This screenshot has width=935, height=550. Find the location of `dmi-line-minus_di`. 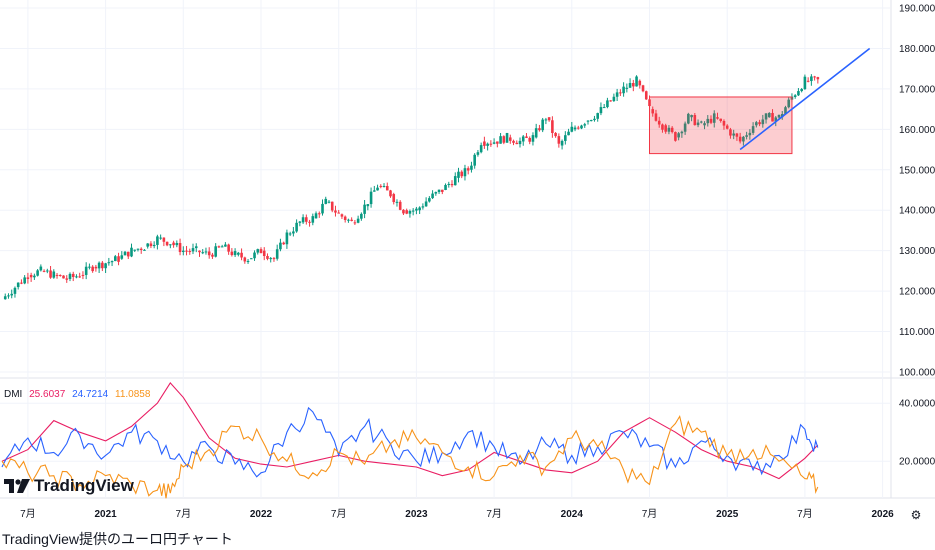

dmi-line-minus_di is located at coordinates (410, 456).